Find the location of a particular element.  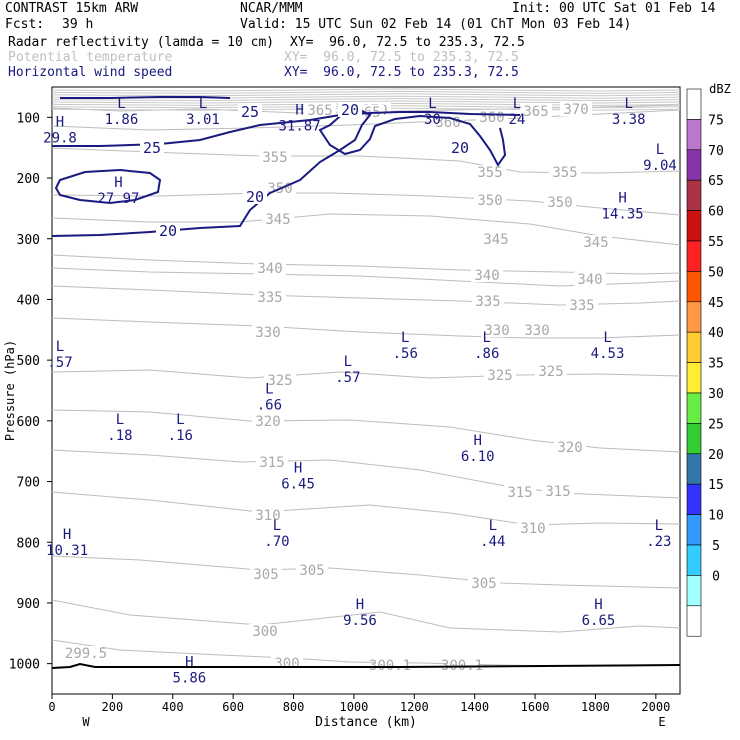

wind-contour-label: 25 is located at coordinates (250, 112).